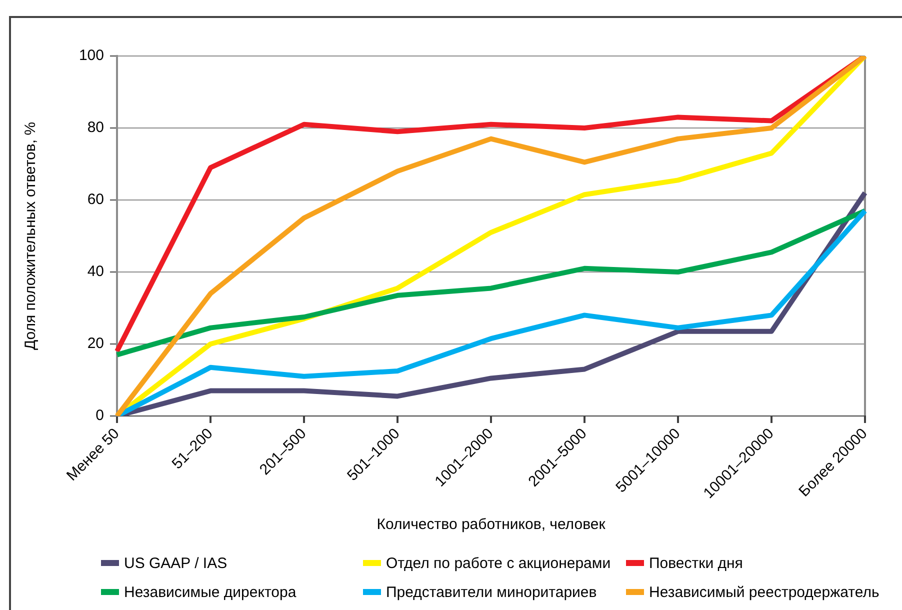 This screenshot has width=902, height=610. Describe the element at coordinates (95, 199) in the screenshot. I see `y-tick-label: 60` at that location.